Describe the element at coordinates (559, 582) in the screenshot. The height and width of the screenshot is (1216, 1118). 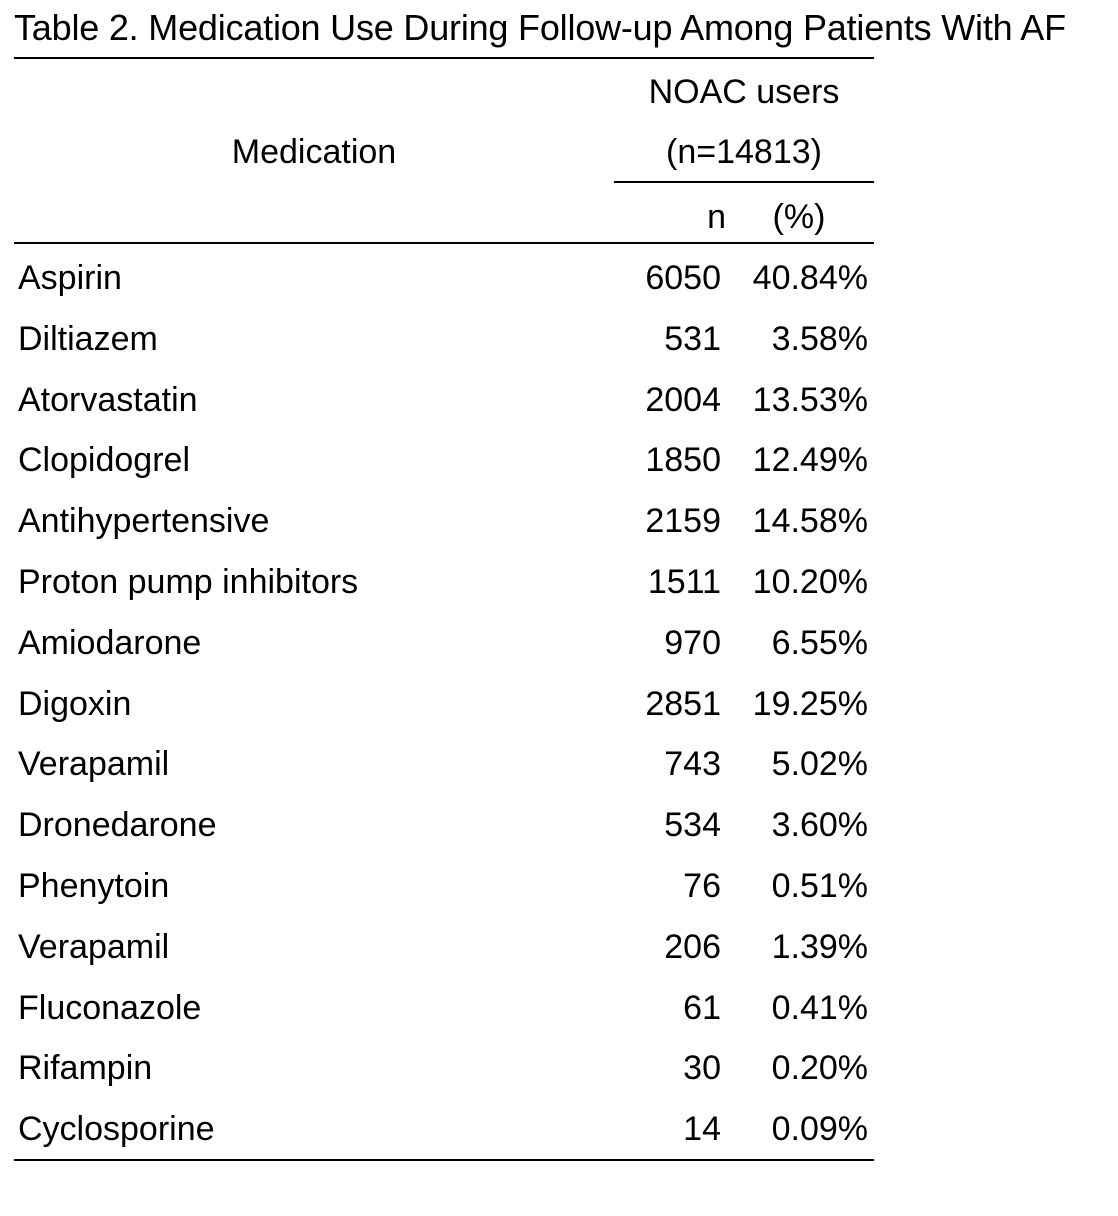
I see `table-row: Proton pump inhibitors 1511 10.20%` at that location.